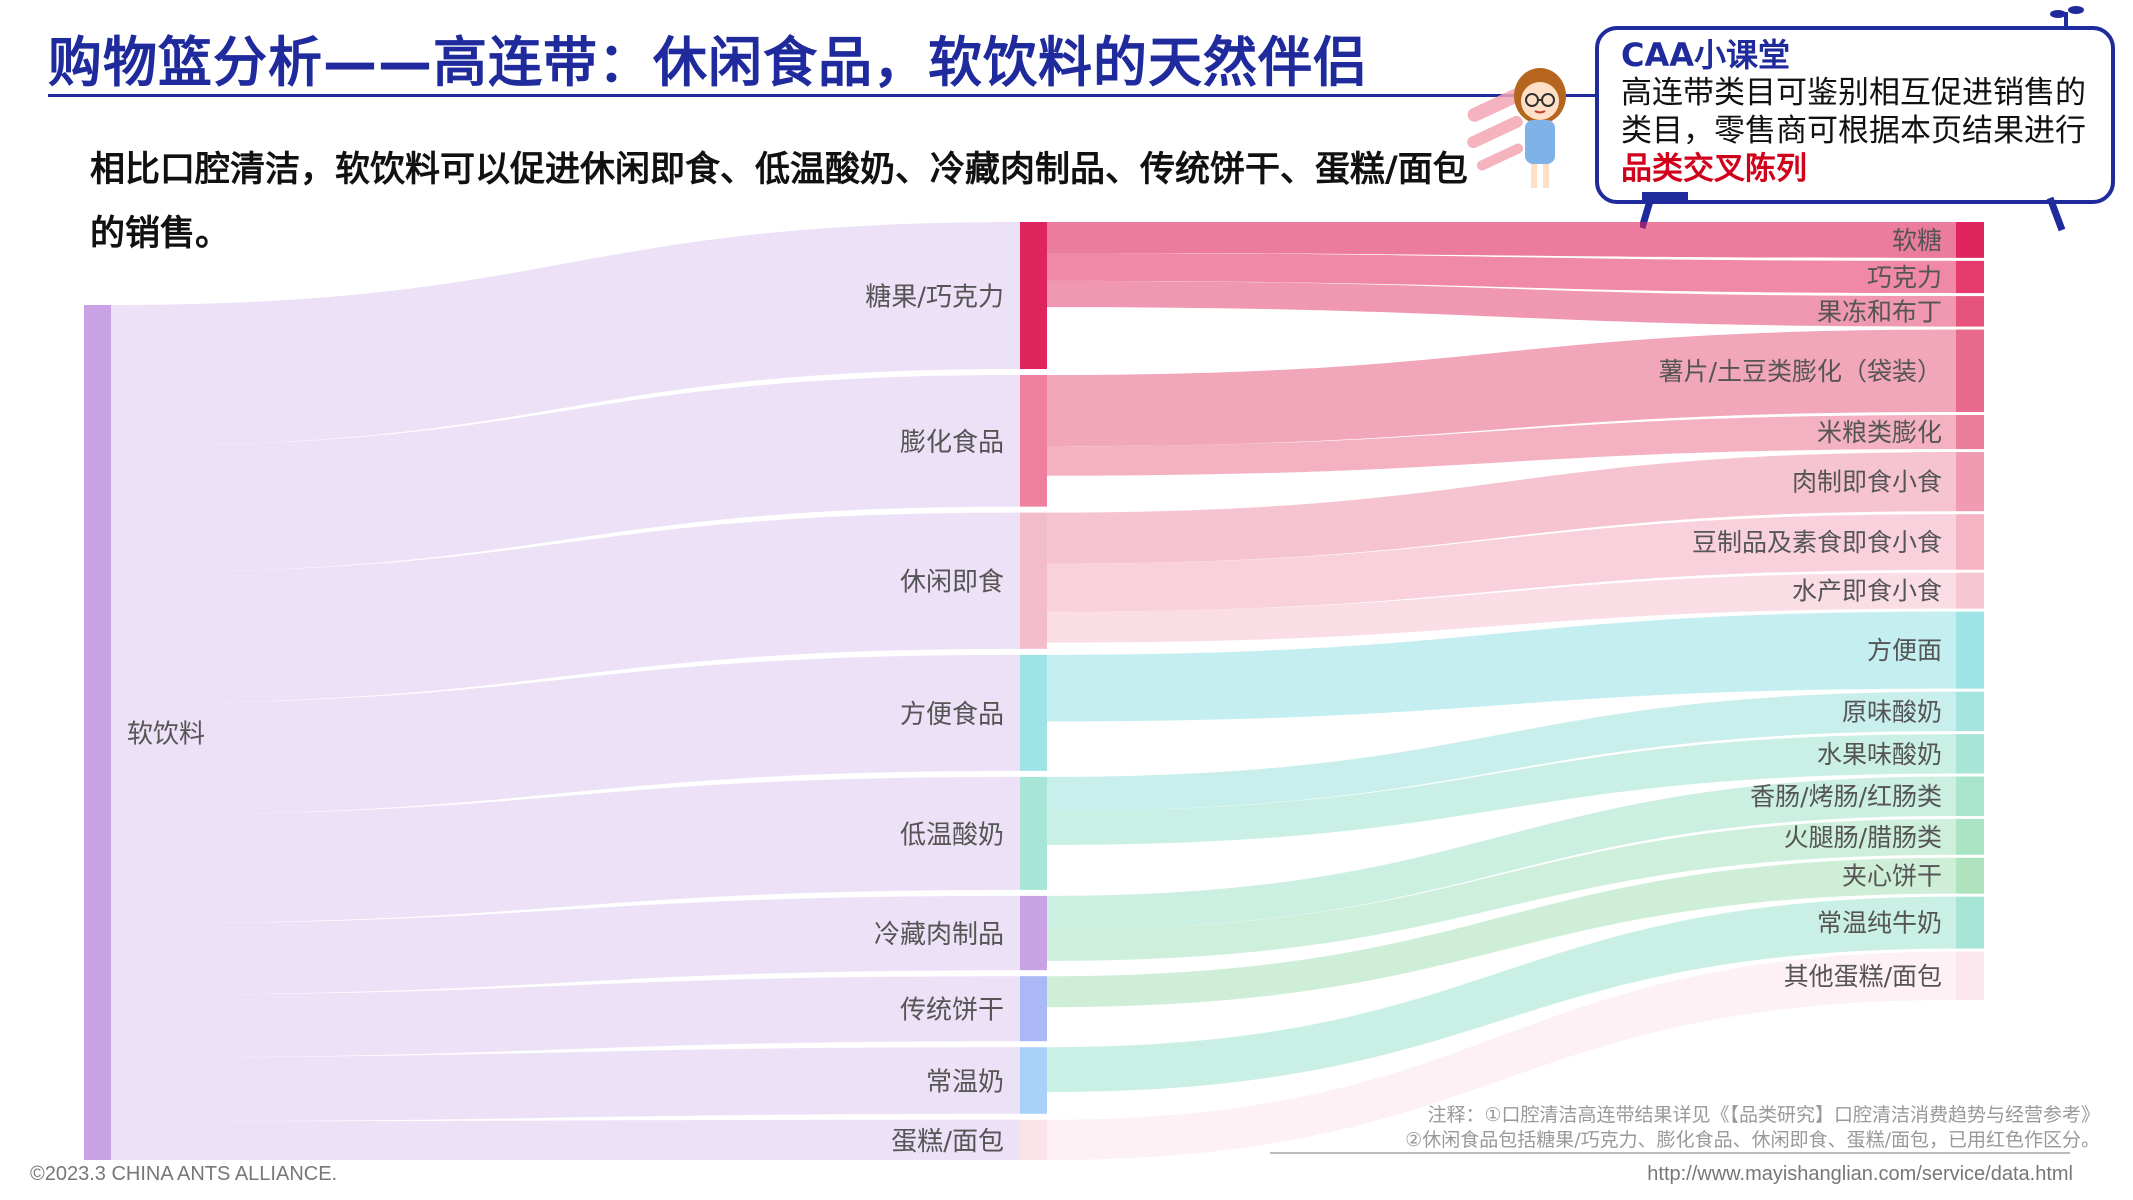  I want to click on sankey-label-l2-13: 夹心饼干, so click(1892, 876).